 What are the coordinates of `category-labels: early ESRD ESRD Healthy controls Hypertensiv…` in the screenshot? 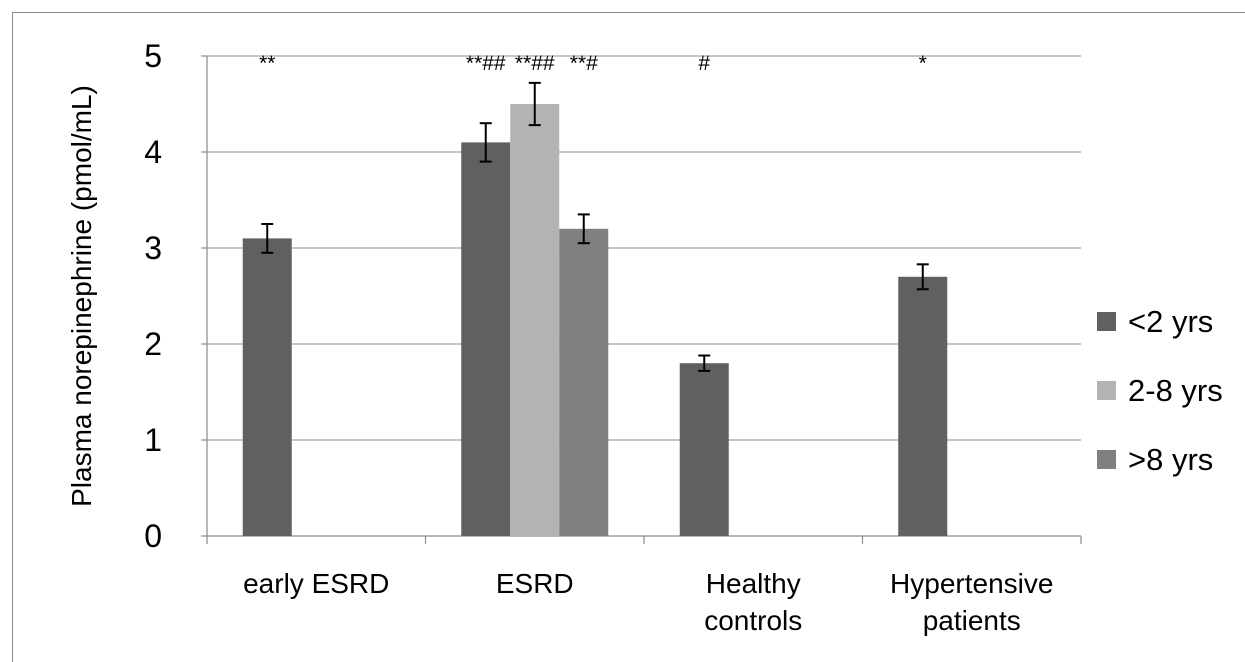 It's located at (648, 602).